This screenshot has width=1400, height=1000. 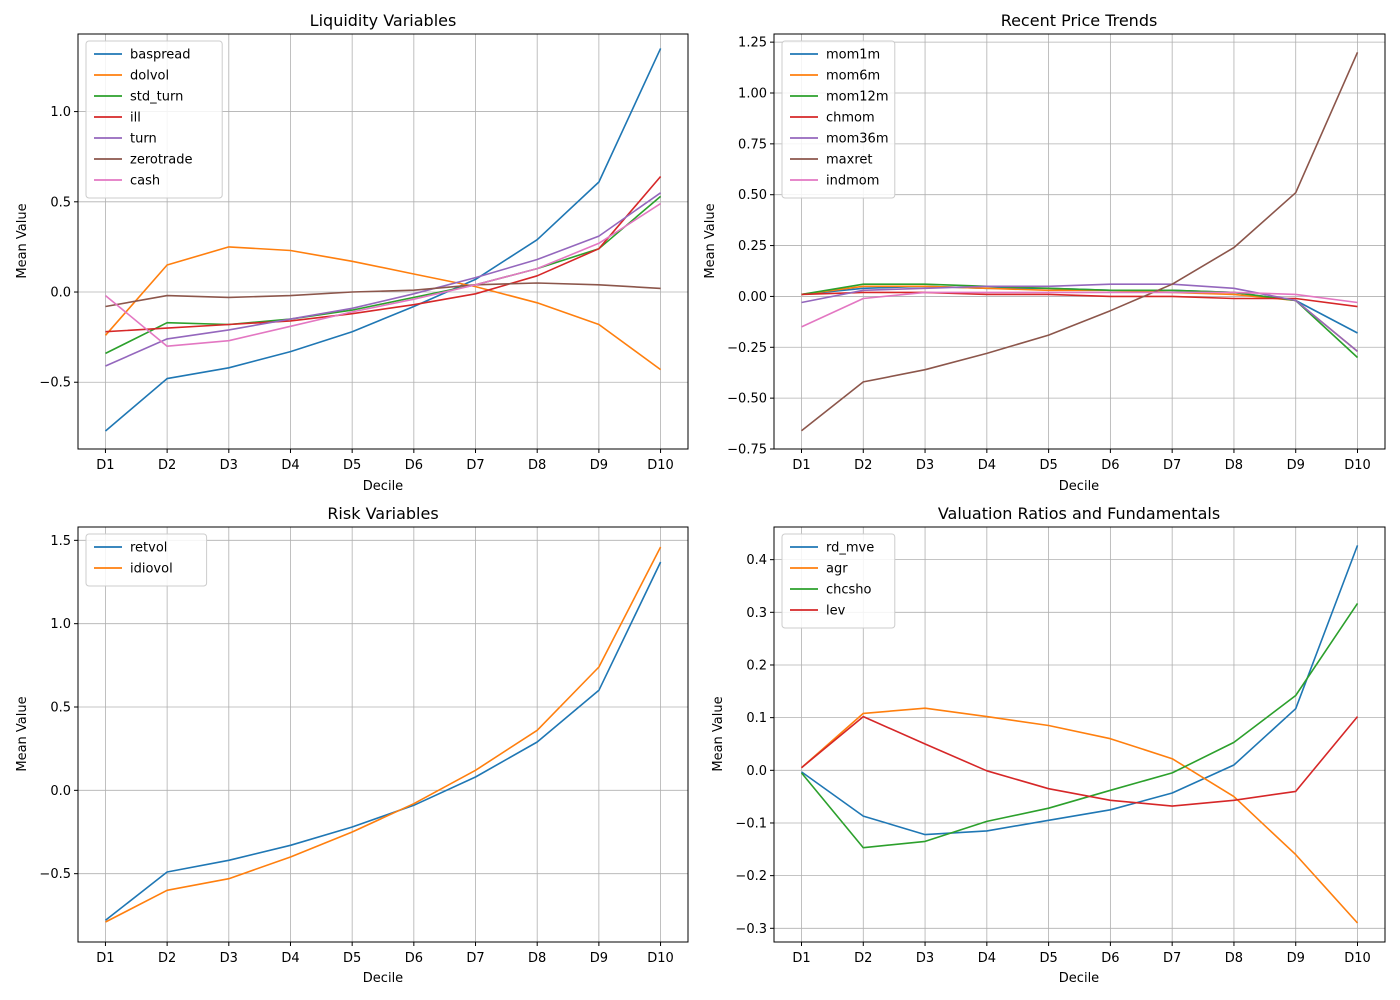 What do you see at coordinates (857, 97) in the screenshot?
I see `legend-label-mom12m: mom12m` at bounding box center [857, 97].